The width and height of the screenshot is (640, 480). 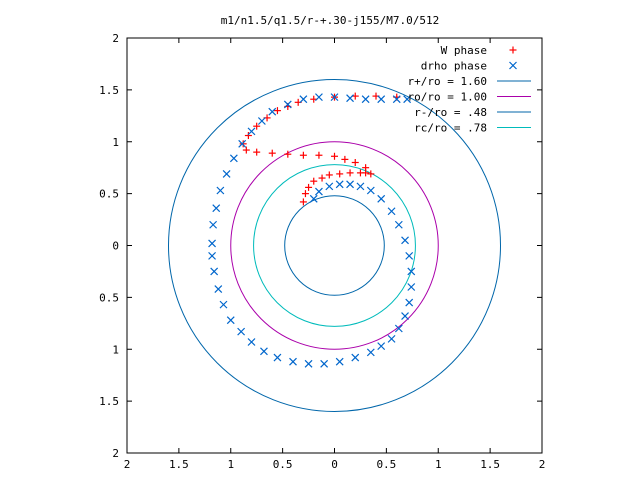 I want to click on legend-label: ro/ro = 1.00, so click(x=447, y=97).